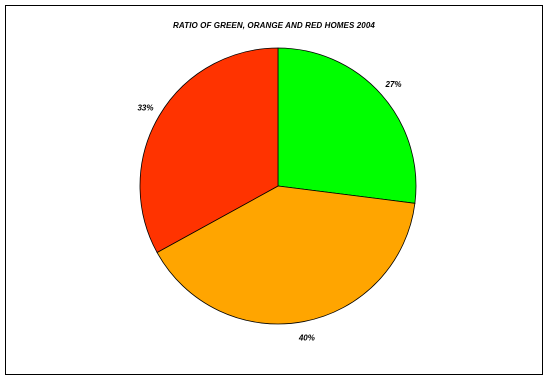 This screenshot has width=549, height=375. What do you see at coordinates (393, 84) in the screenshot?
I see `pie-slice-label-0: 27%` at bounding box center [393, 84].